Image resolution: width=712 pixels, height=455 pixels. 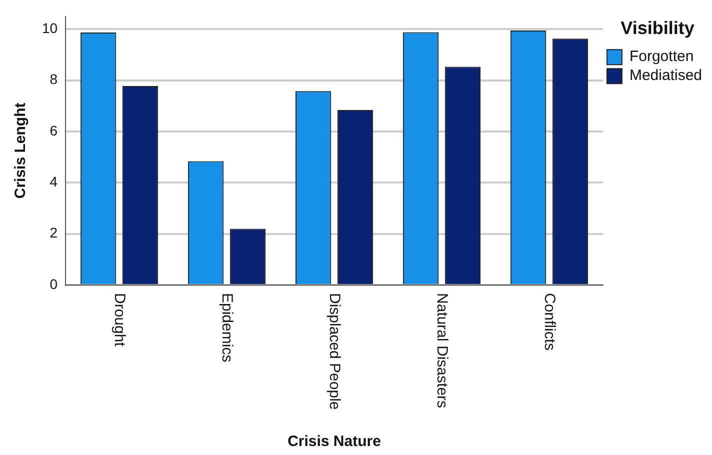 What do you see at coordinates (335, 351) in the screenshot?
I see `x-tick-label: Displaced People` at bounding box center [335, 351].